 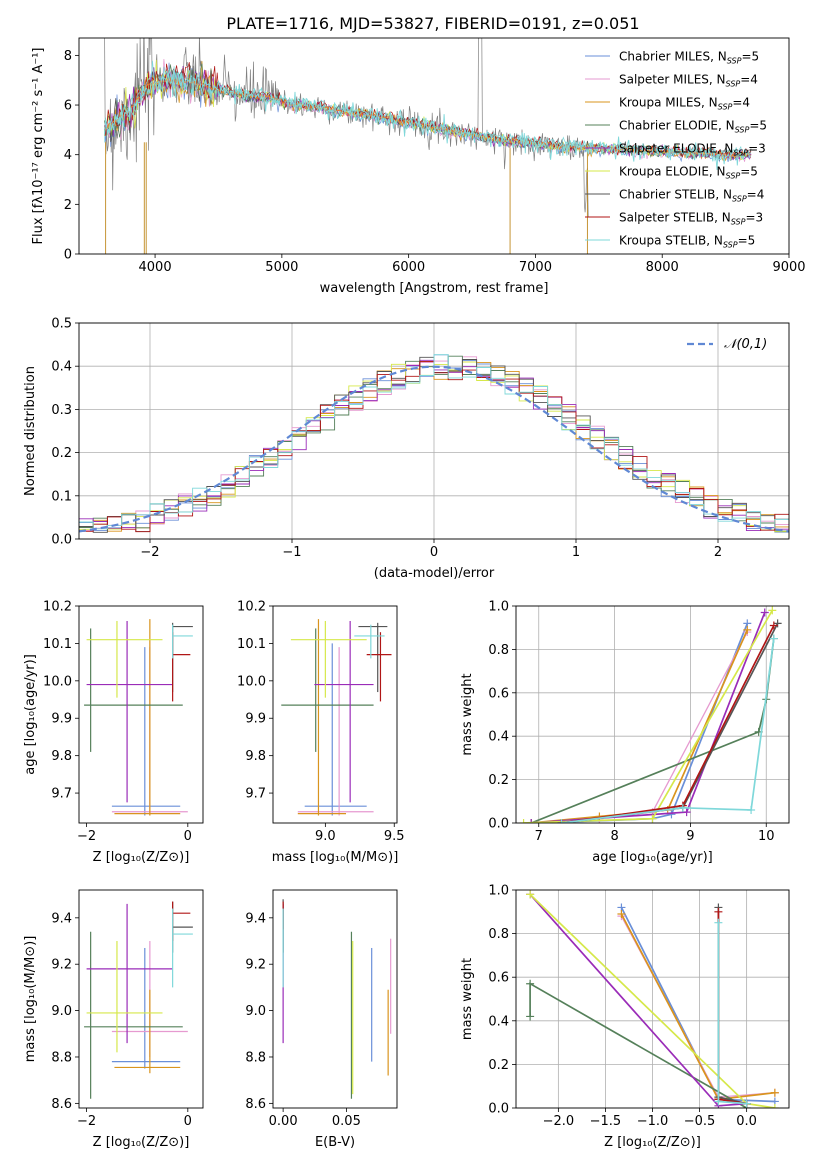 I want to click on normal-curve, so click(x=434, y=449).